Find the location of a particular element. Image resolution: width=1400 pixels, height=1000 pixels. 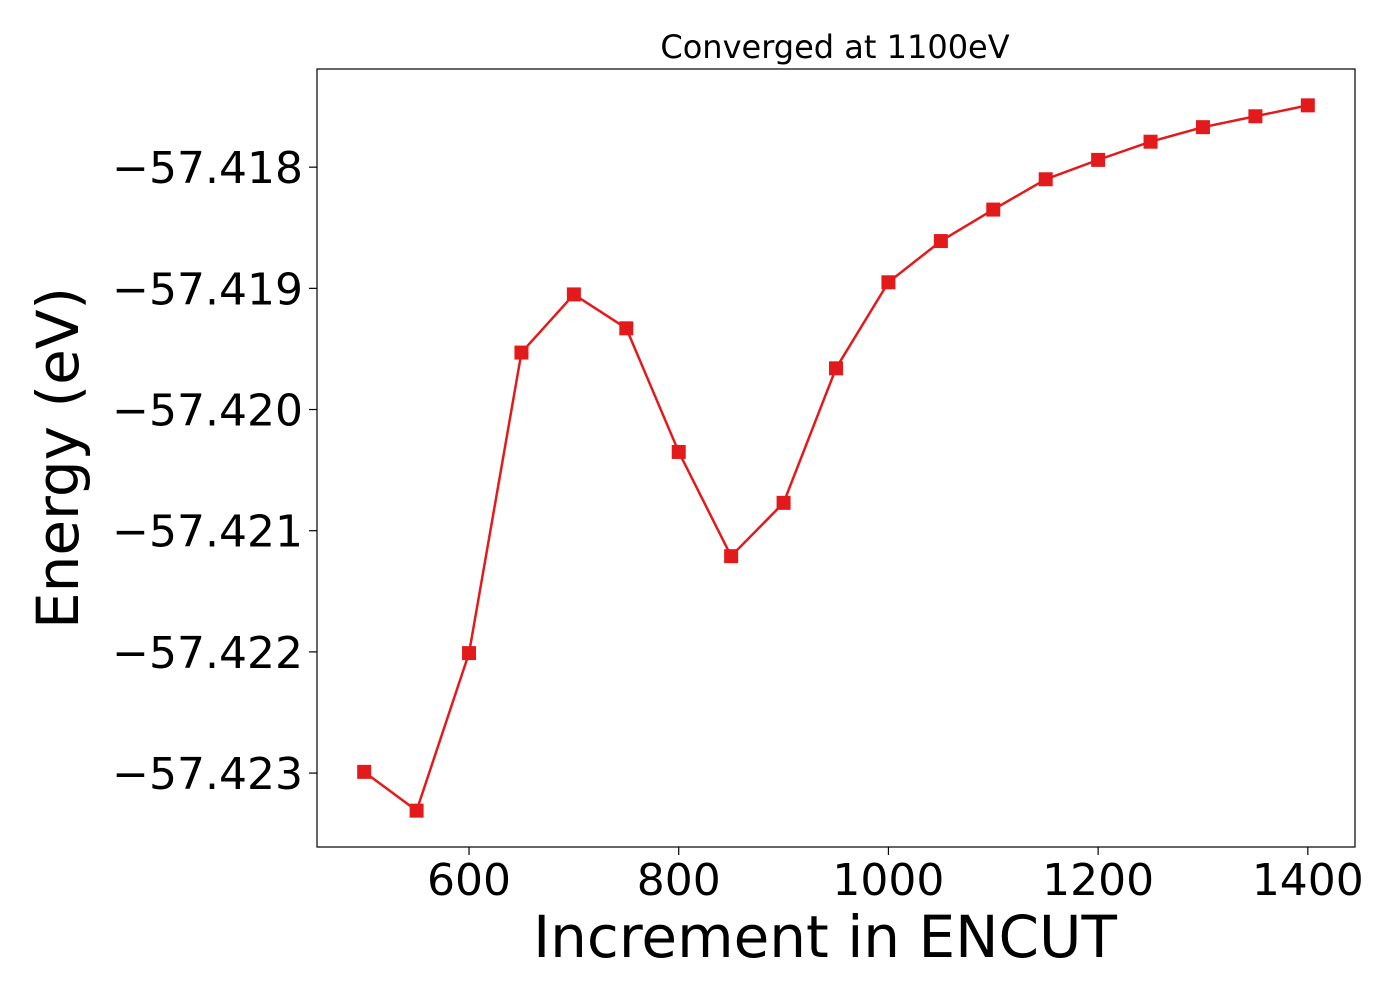

x-tick-label: 600 is located at coordinates (469, 880).